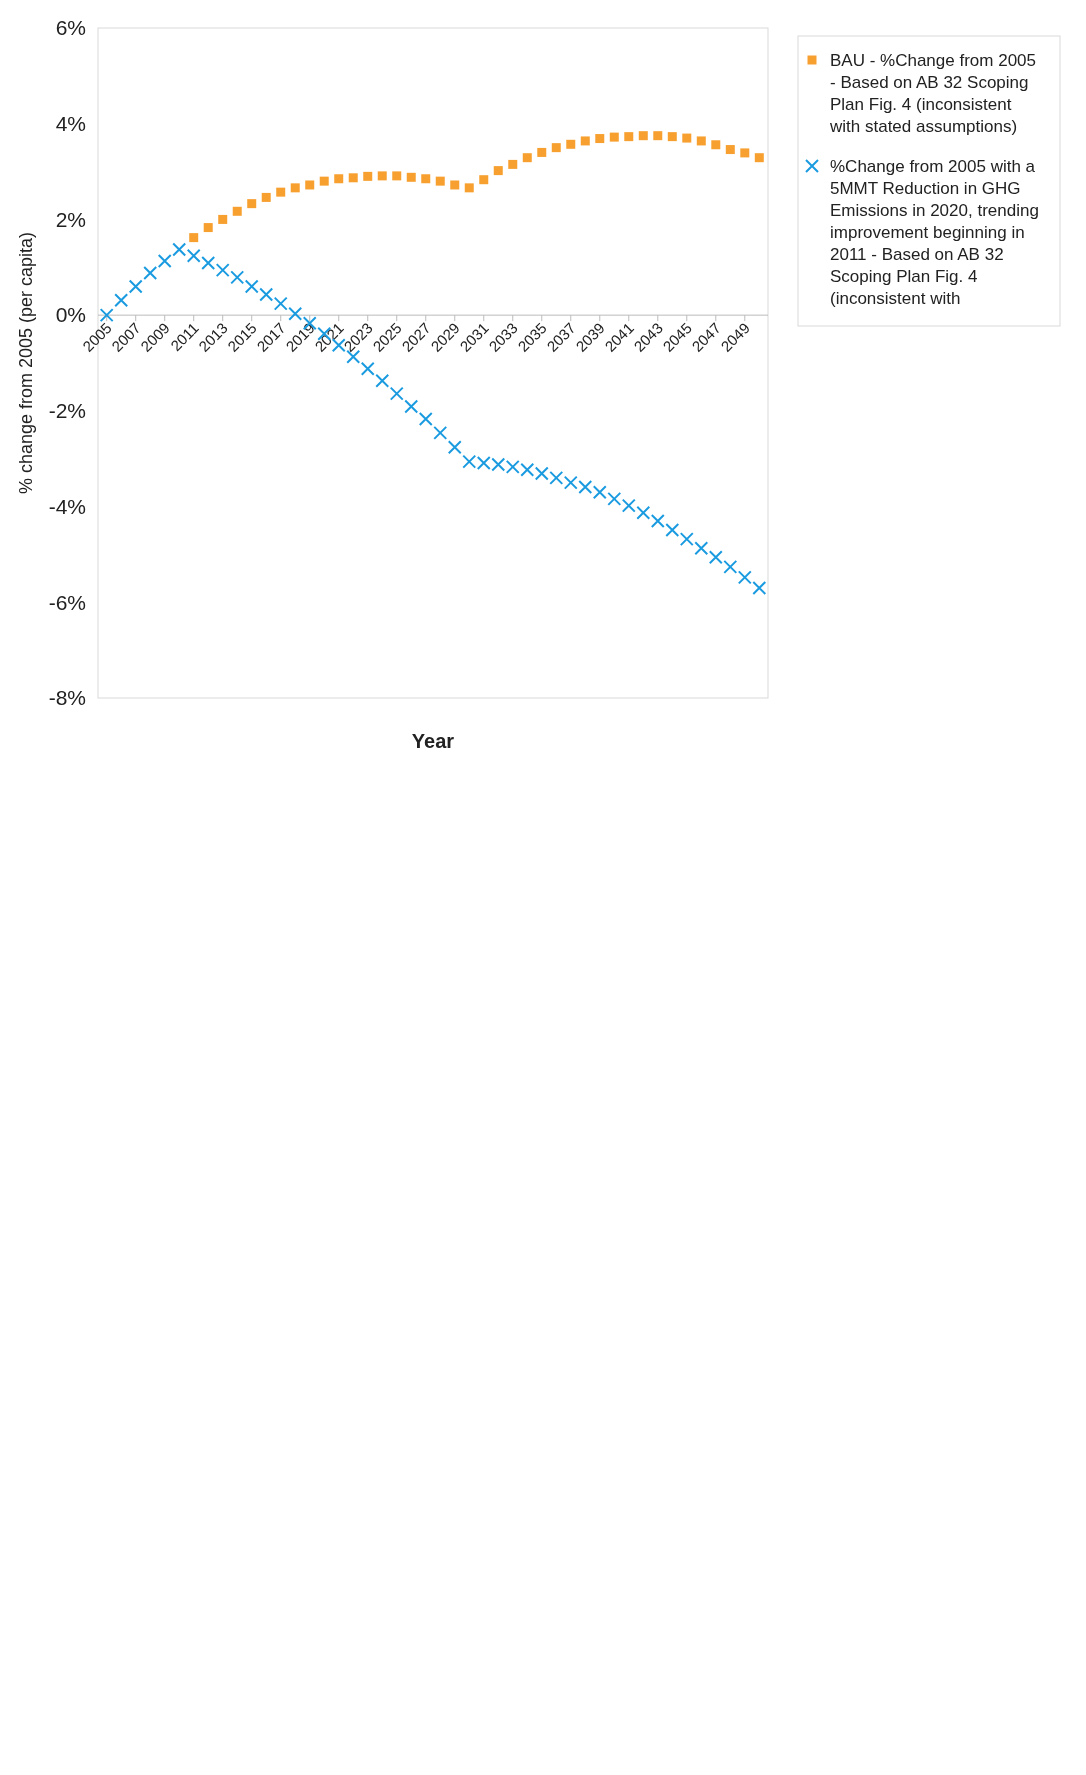 The image size is (1086, 1775). I want to click on y-tick-label: 2%, so click(70, 219).